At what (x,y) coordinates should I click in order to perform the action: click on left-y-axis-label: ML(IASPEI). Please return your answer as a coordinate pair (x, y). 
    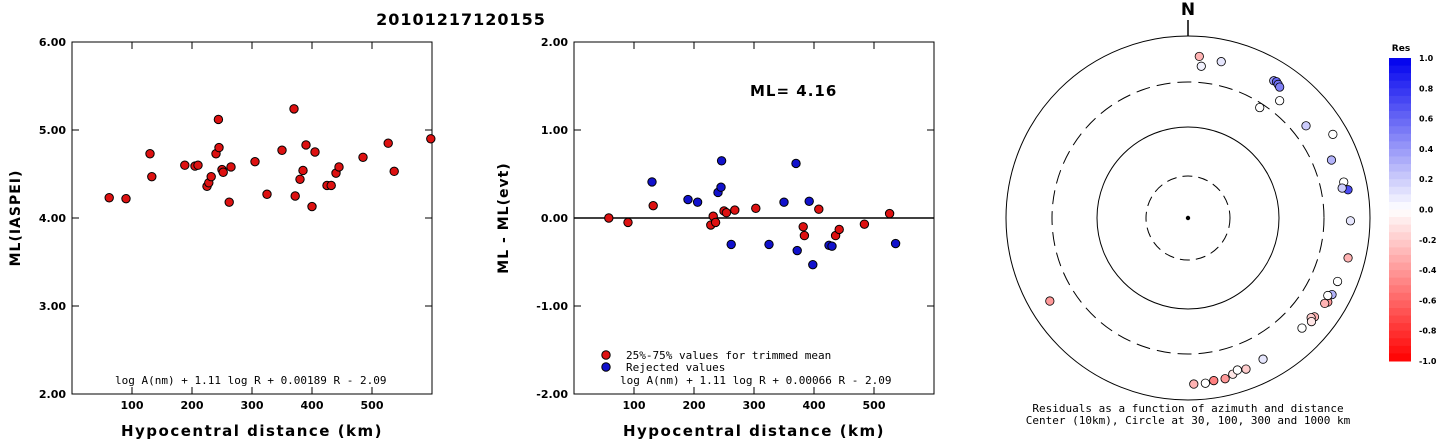
    Looking at the image, I should click on (16, 218).